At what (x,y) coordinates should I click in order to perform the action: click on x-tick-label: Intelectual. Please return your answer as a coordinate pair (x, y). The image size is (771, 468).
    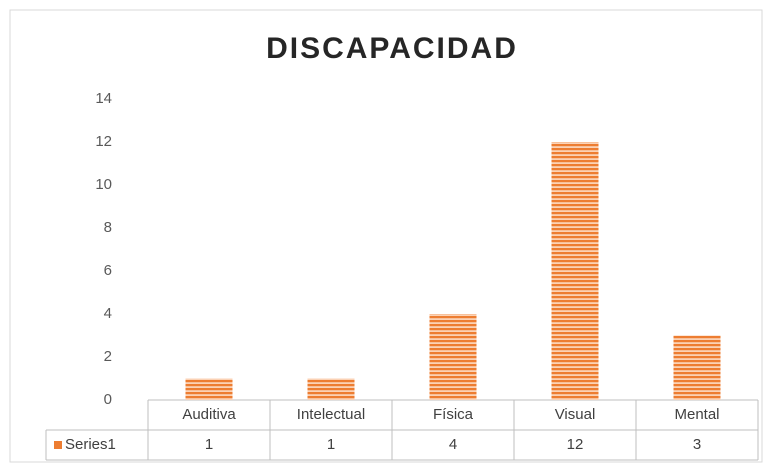
    Looking at the image, I should click on (331, 414).